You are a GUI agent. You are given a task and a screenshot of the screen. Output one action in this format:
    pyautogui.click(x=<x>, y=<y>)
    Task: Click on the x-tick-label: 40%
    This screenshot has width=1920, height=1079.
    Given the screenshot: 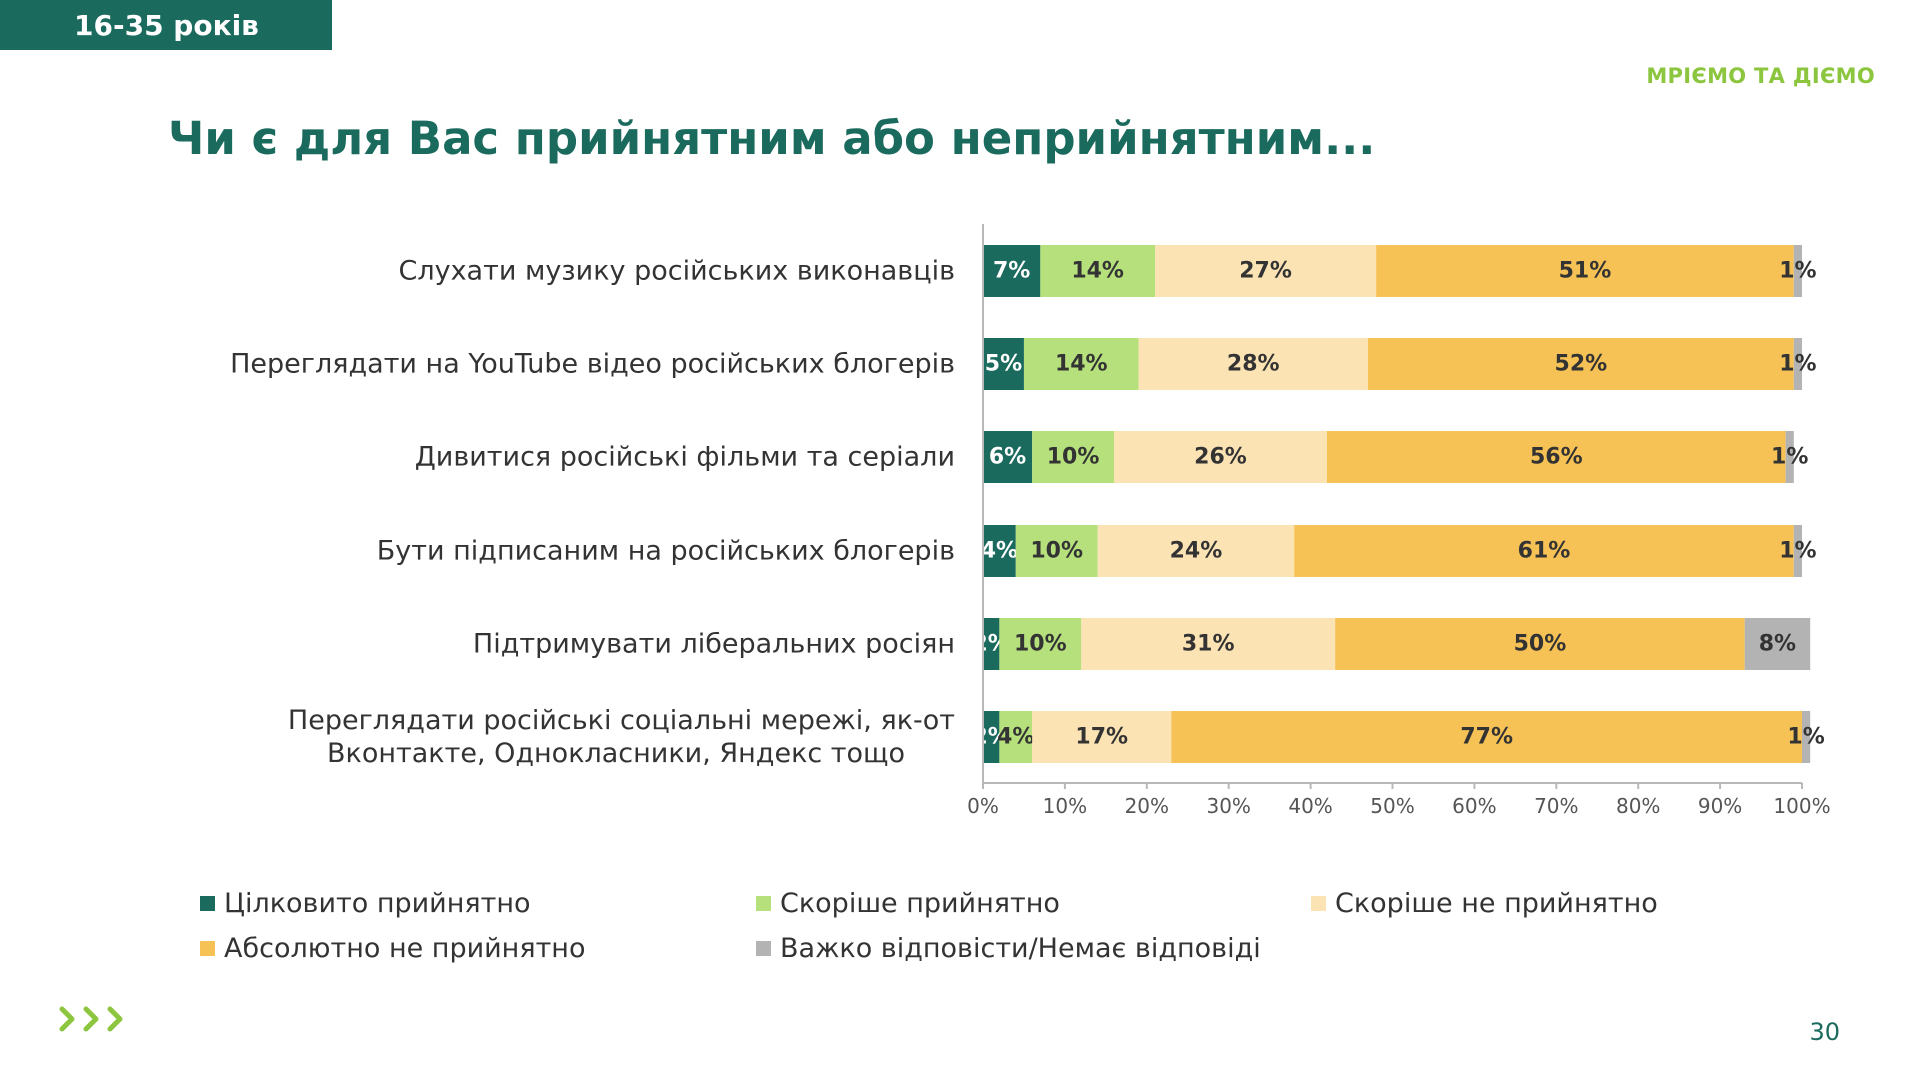 What is the action you would take?
    pyautogui.click(x=1310, y=806)
    